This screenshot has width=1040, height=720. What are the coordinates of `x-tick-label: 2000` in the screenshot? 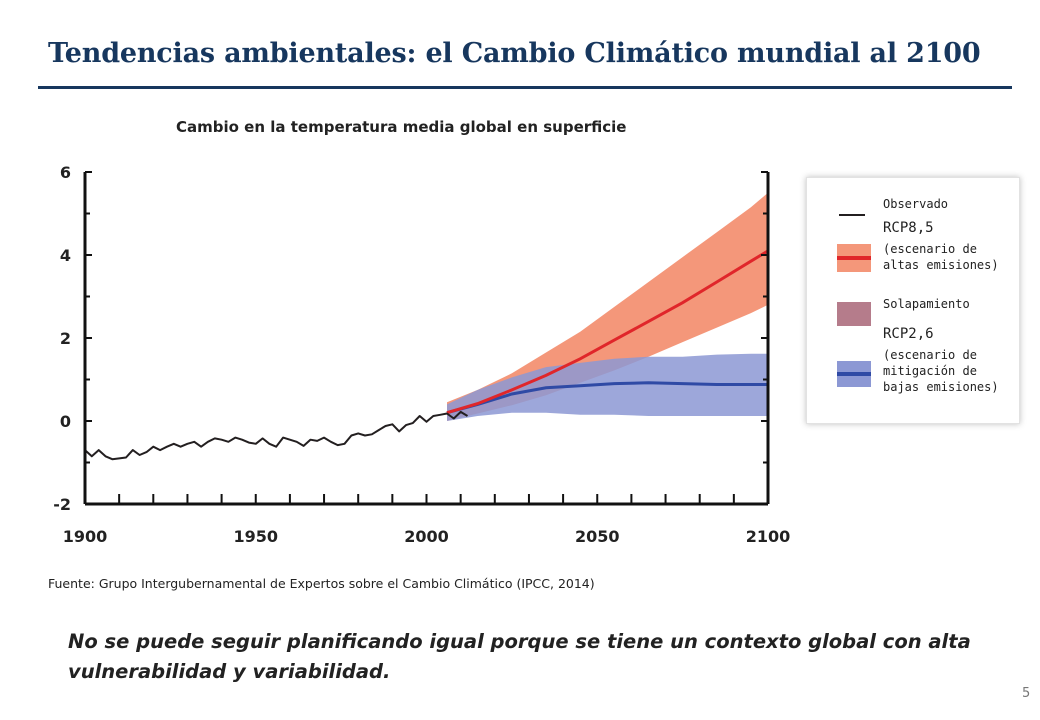 It's located at (426, 536).